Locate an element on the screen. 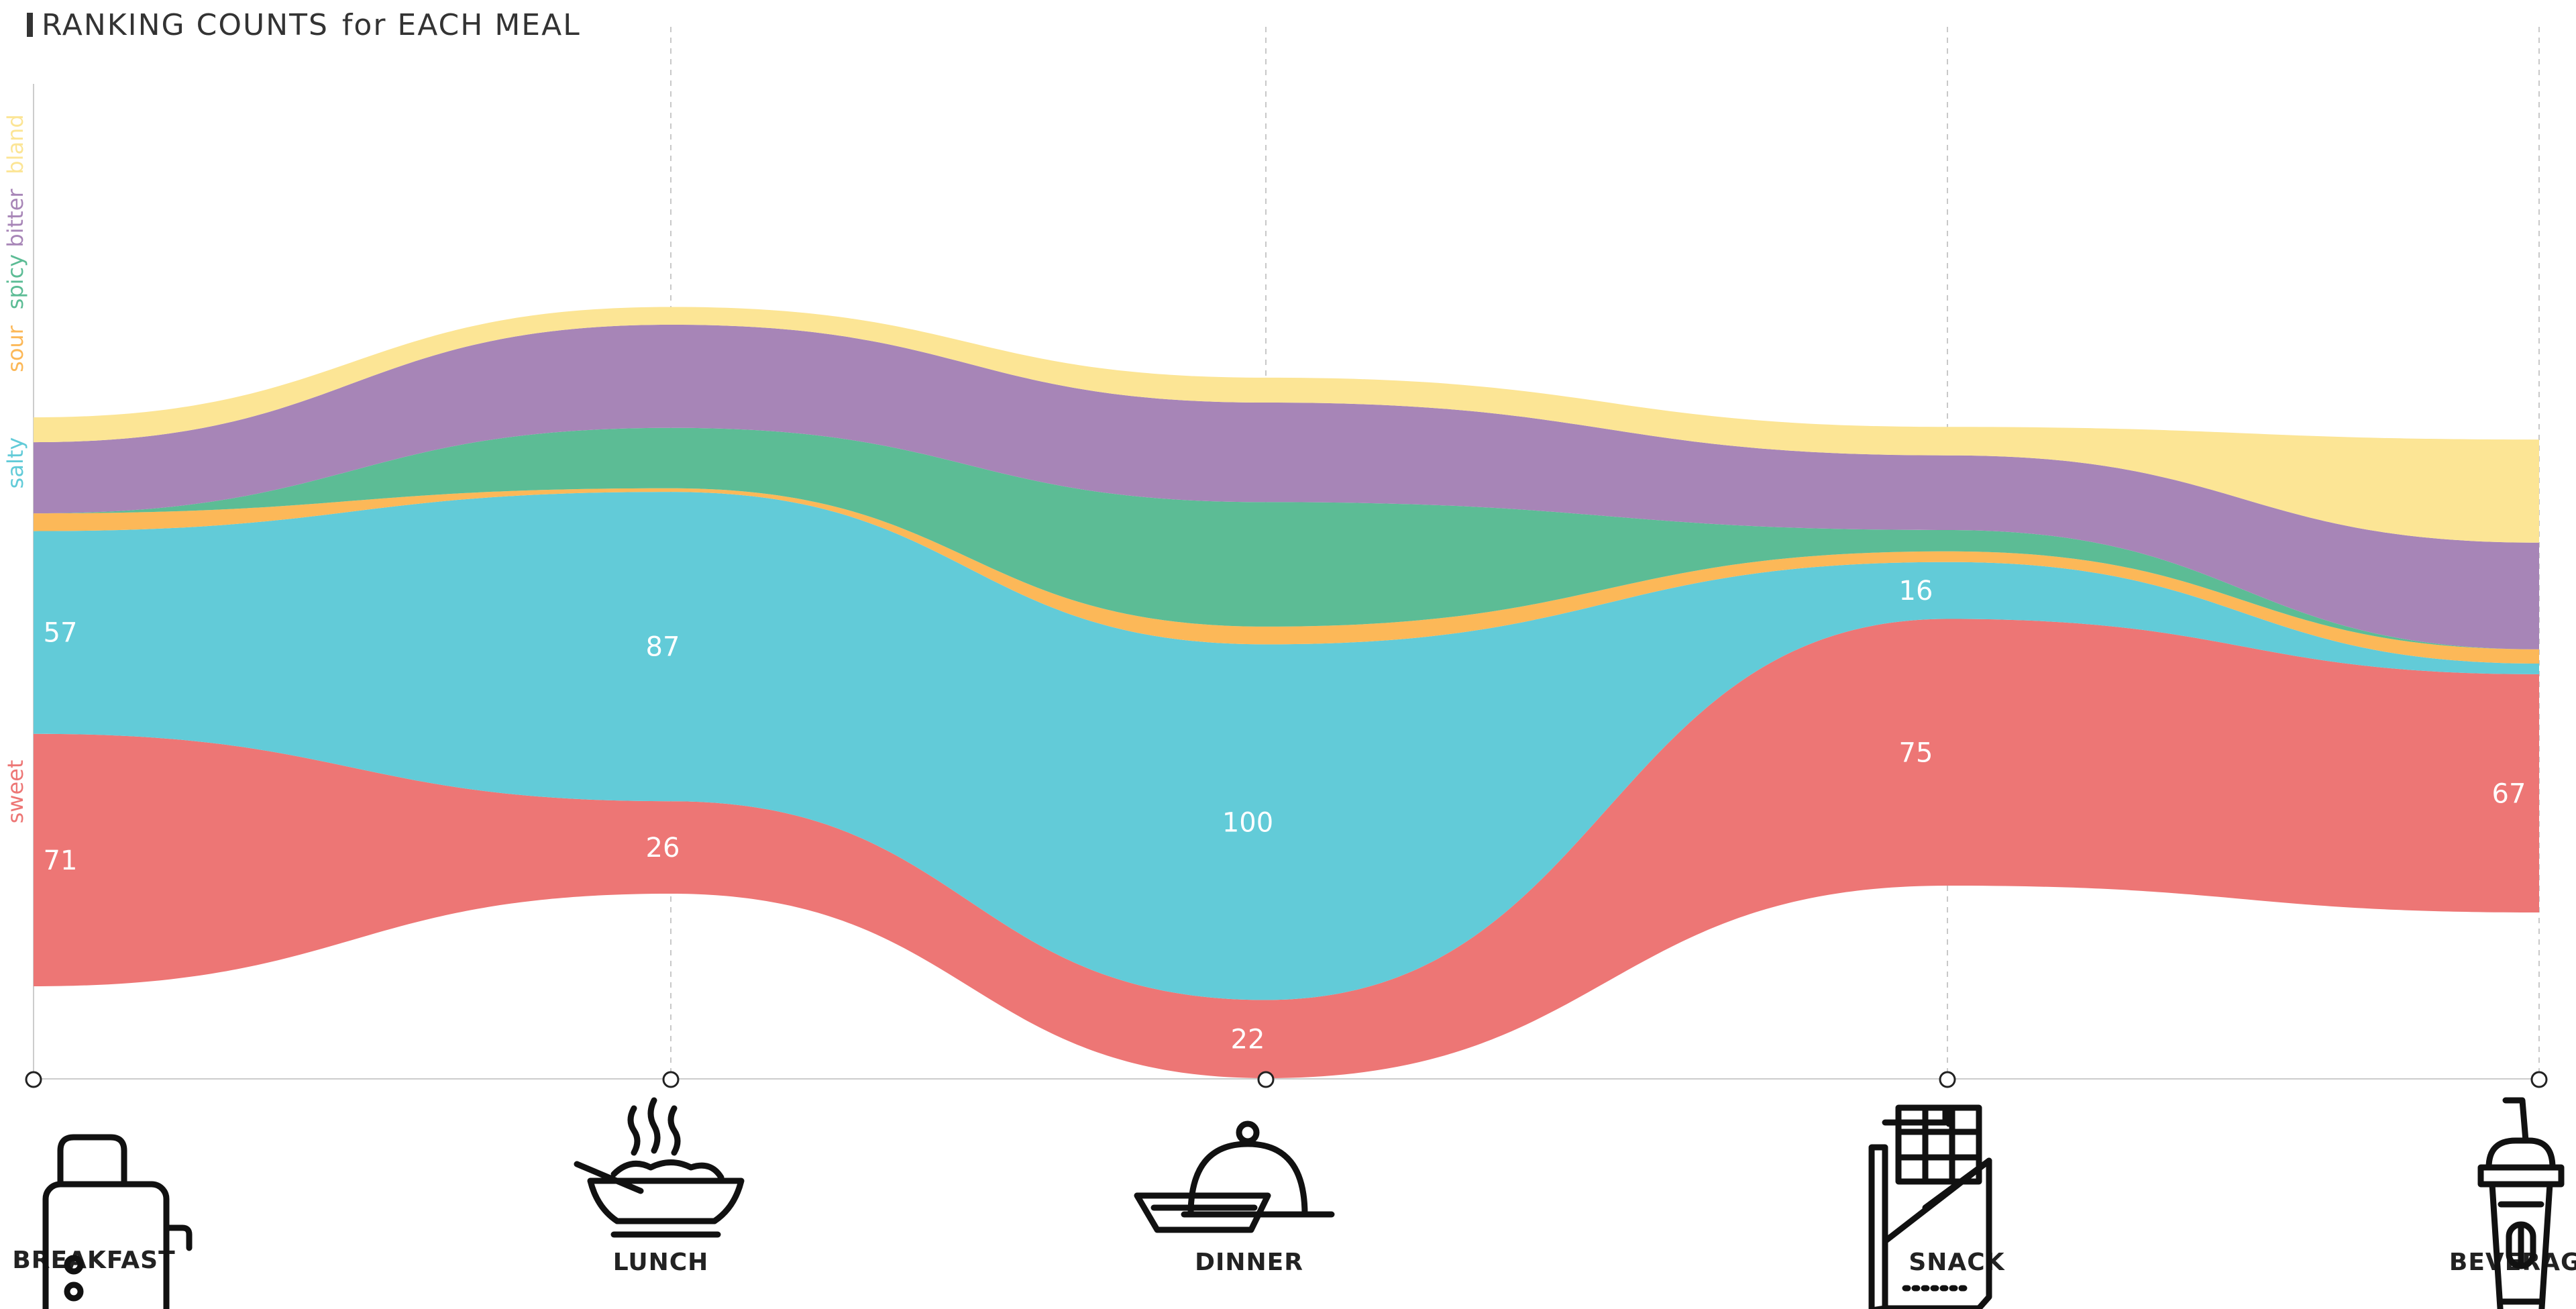 The width and height of the screenshot is (2576, 1309). legend-label-salty: salty is located at coordinates (15, 463).